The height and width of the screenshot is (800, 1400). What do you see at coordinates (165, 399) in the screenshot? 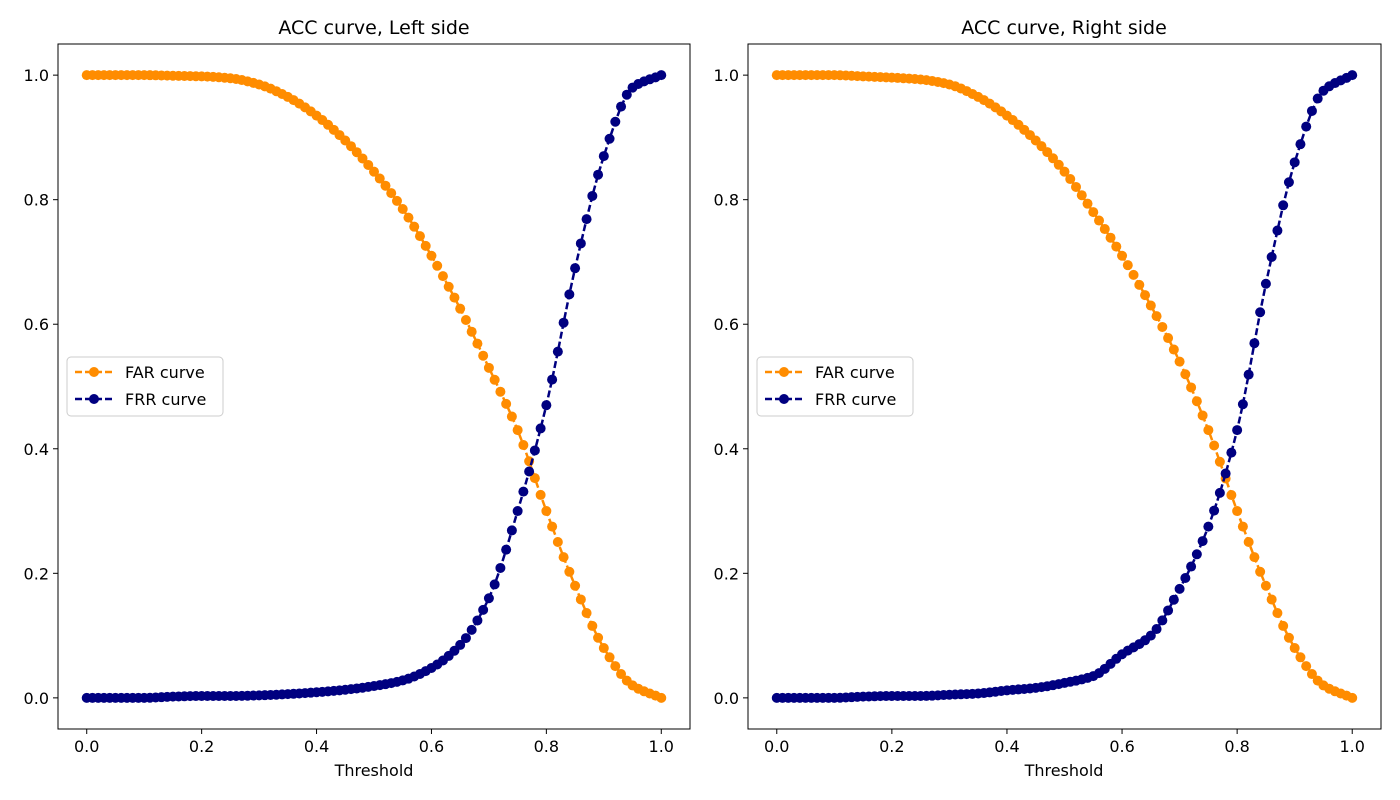
I see `legend-frr-label-left: FRR curve` at bounding box center [165, 399].